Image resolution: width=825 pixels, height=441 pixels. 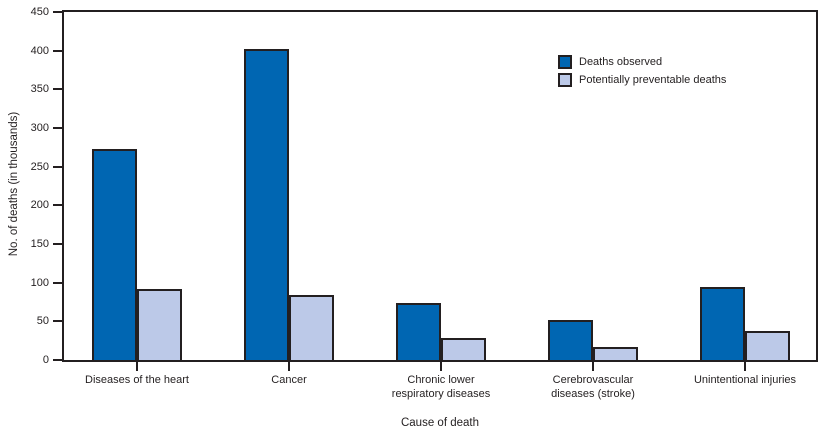 I want to click on y-tick-label: 450, so click(x=39, y=12).